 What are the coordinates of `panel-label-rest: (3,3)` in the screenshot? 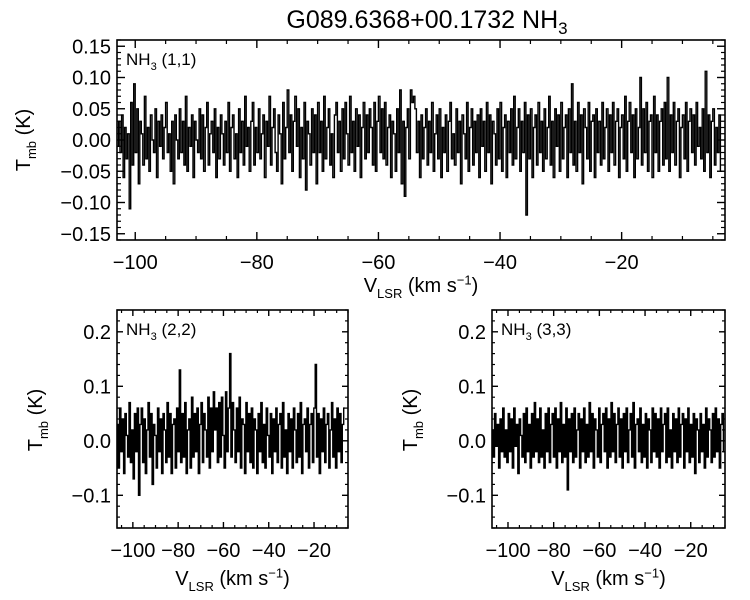 It's located at (552, 329).